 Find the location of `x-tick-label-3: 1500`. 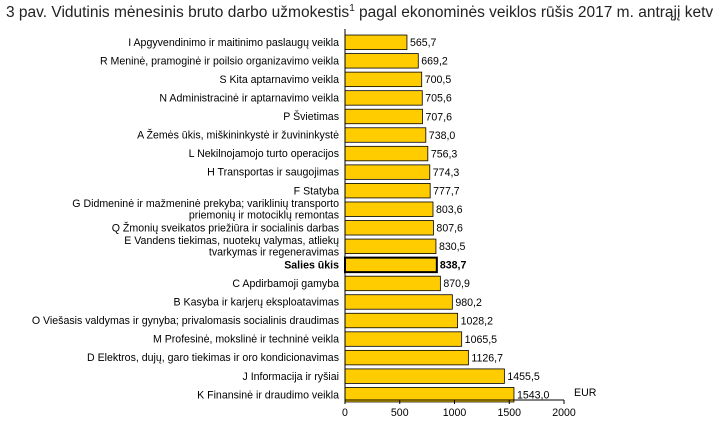

x-tick-label-3: 1500 is located at coordinates (509, 413).